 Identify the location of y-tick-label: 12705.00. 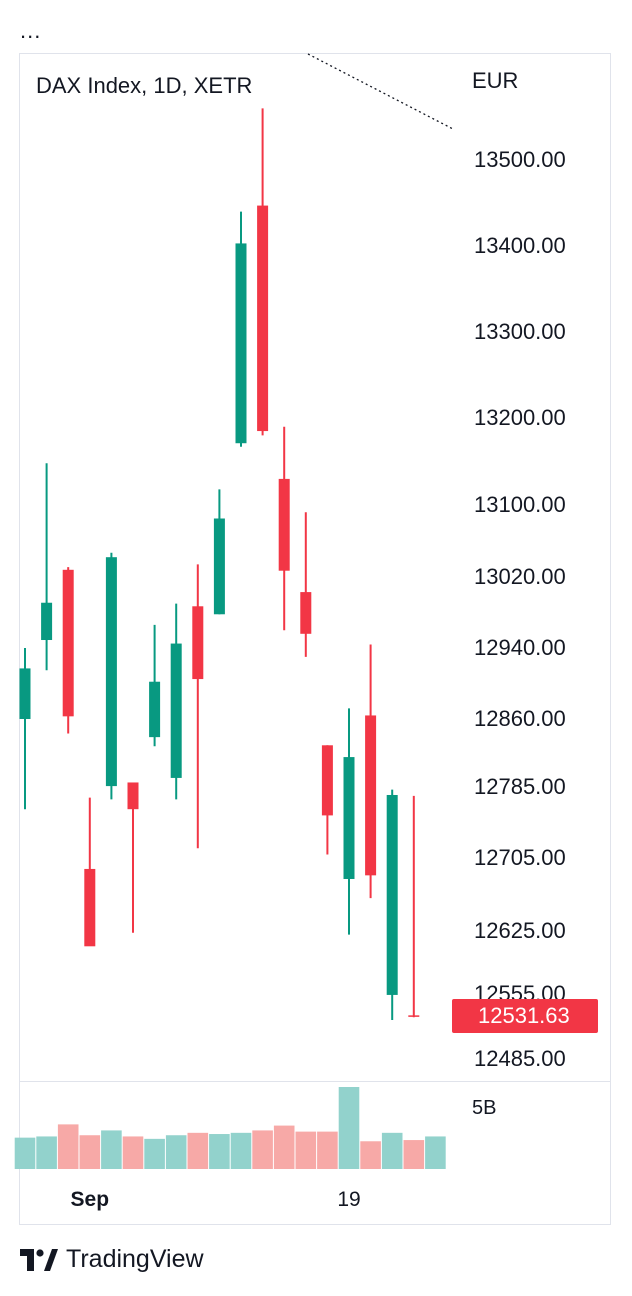
(520, 857).